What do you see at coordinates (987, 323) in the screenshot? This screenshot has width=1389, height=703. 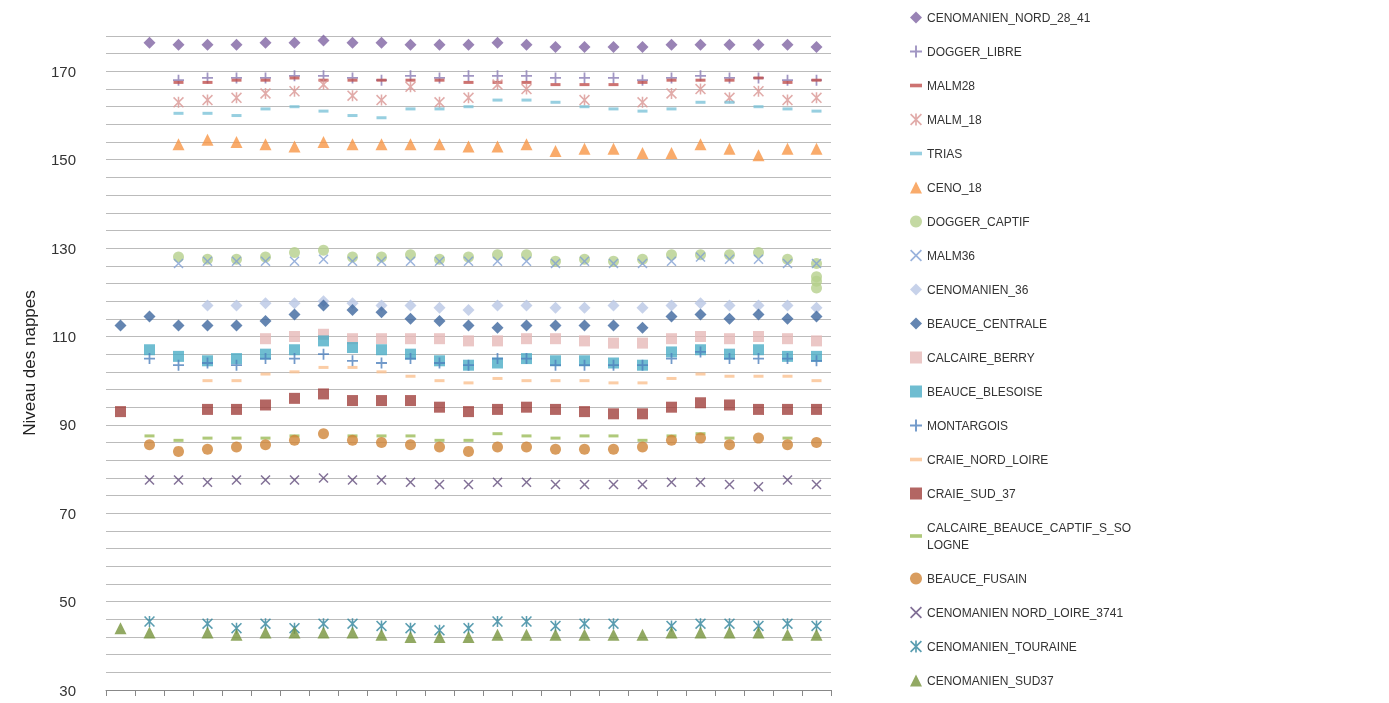 I see `legend-label: BEAUCE_CENTRALE` at bounding box center [987, 323].